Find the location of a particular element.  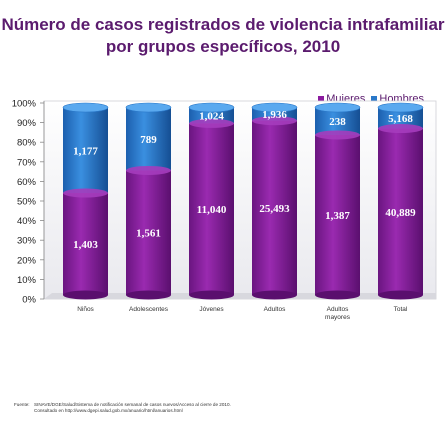

y-tick-label: 0% is located at coordinates (29, 300).